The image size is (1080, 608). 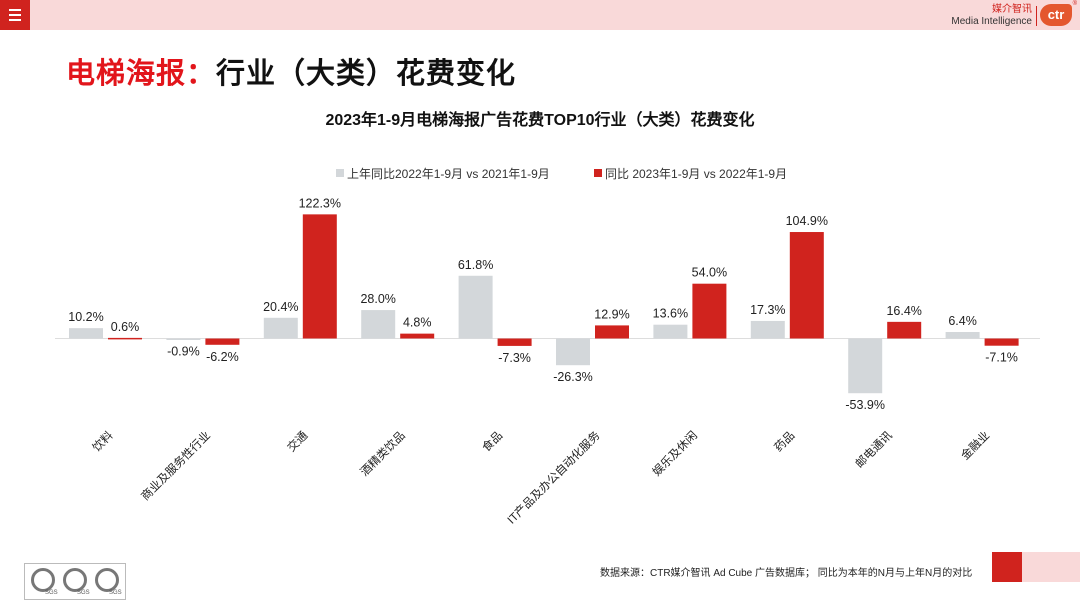 I want to click on chart-title: 2023年1-9月电梯海报广告花费TOP10行业（大类）花费变化, so click(x=539, y=119).